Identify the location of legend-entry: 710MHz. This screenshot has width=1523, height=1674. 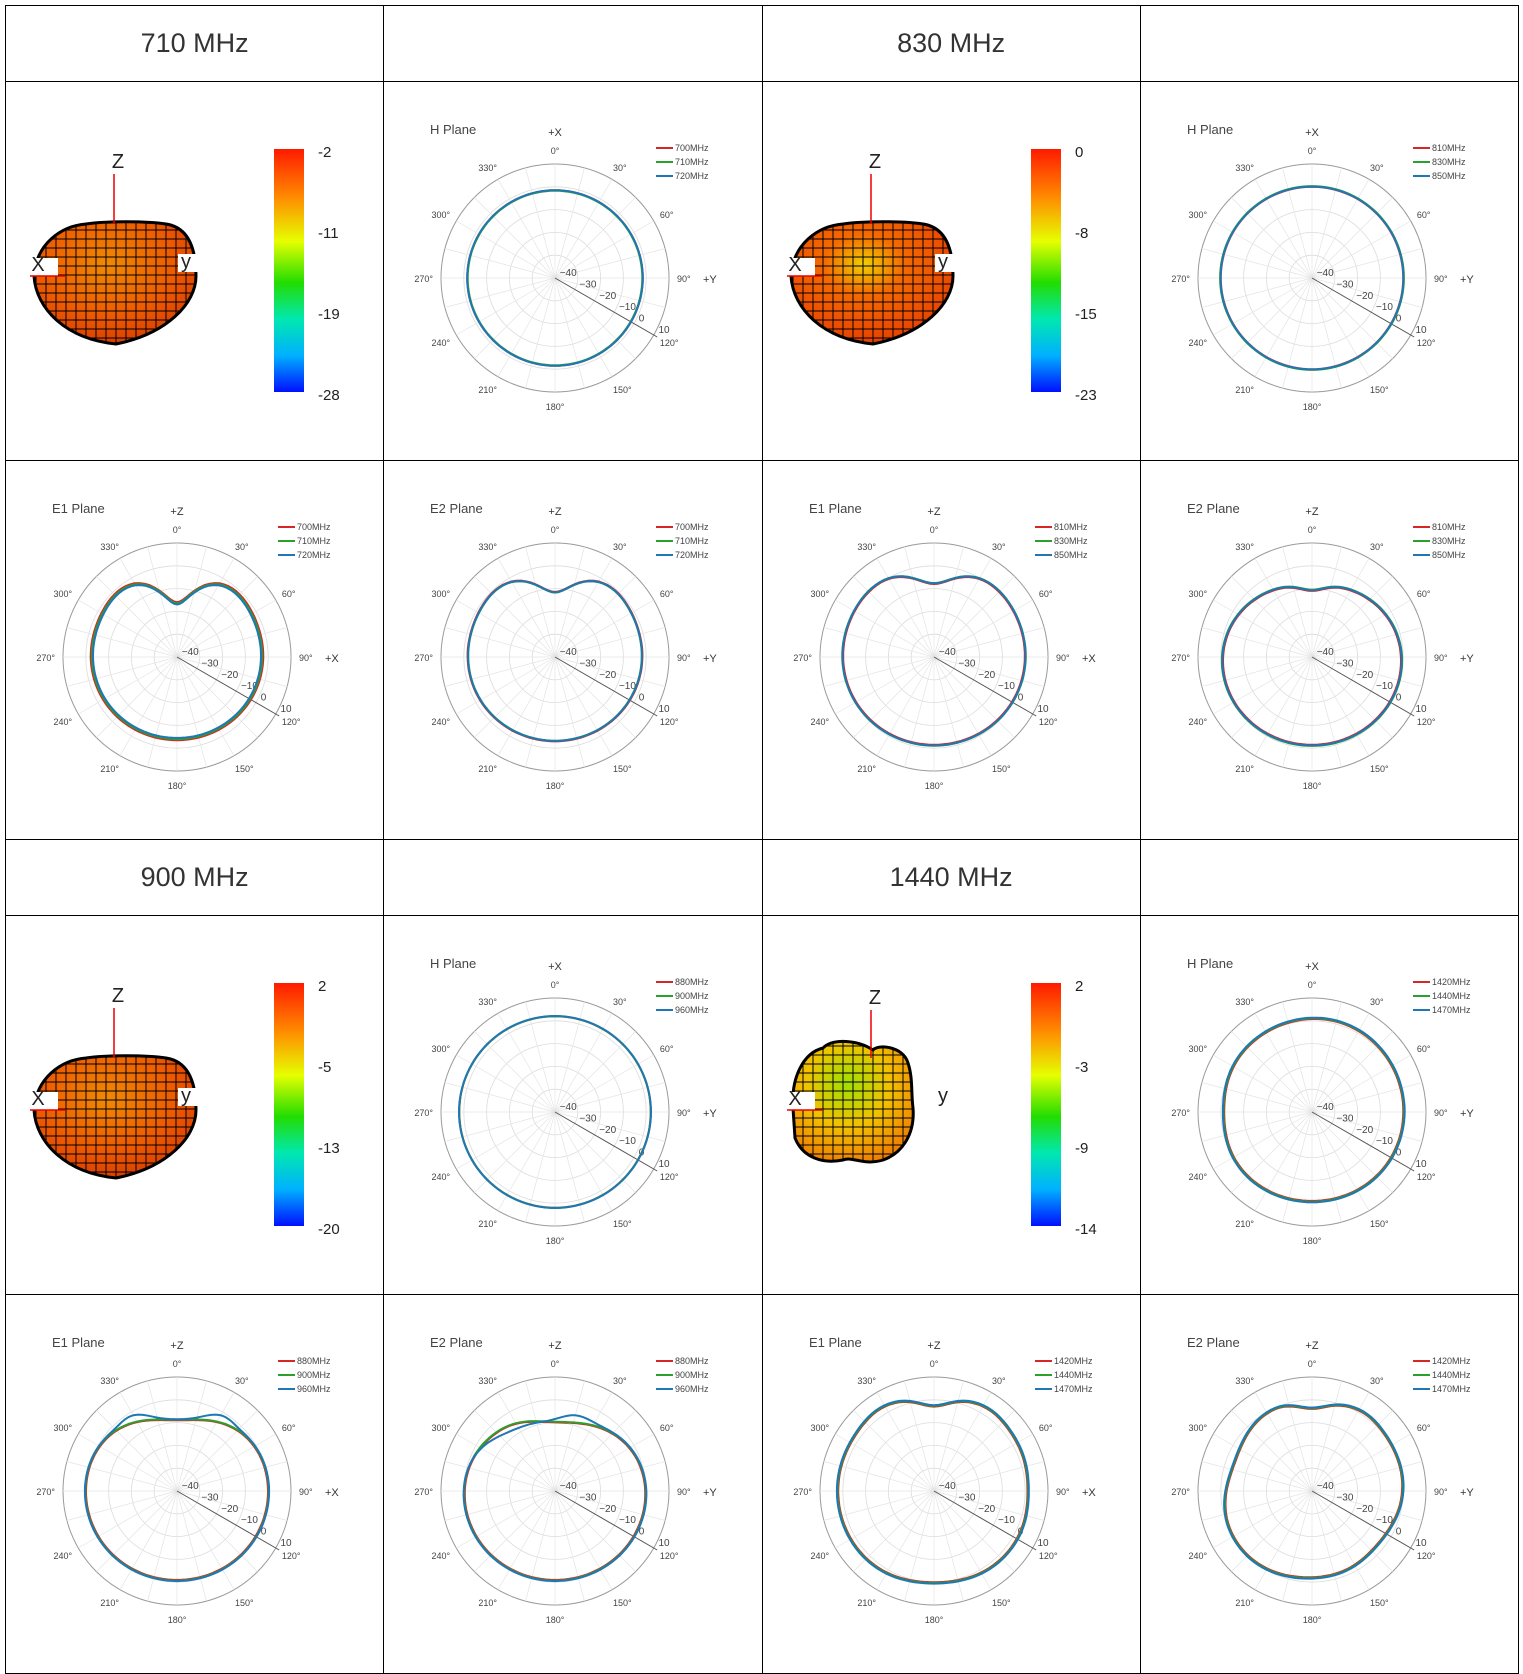
(314, 541).